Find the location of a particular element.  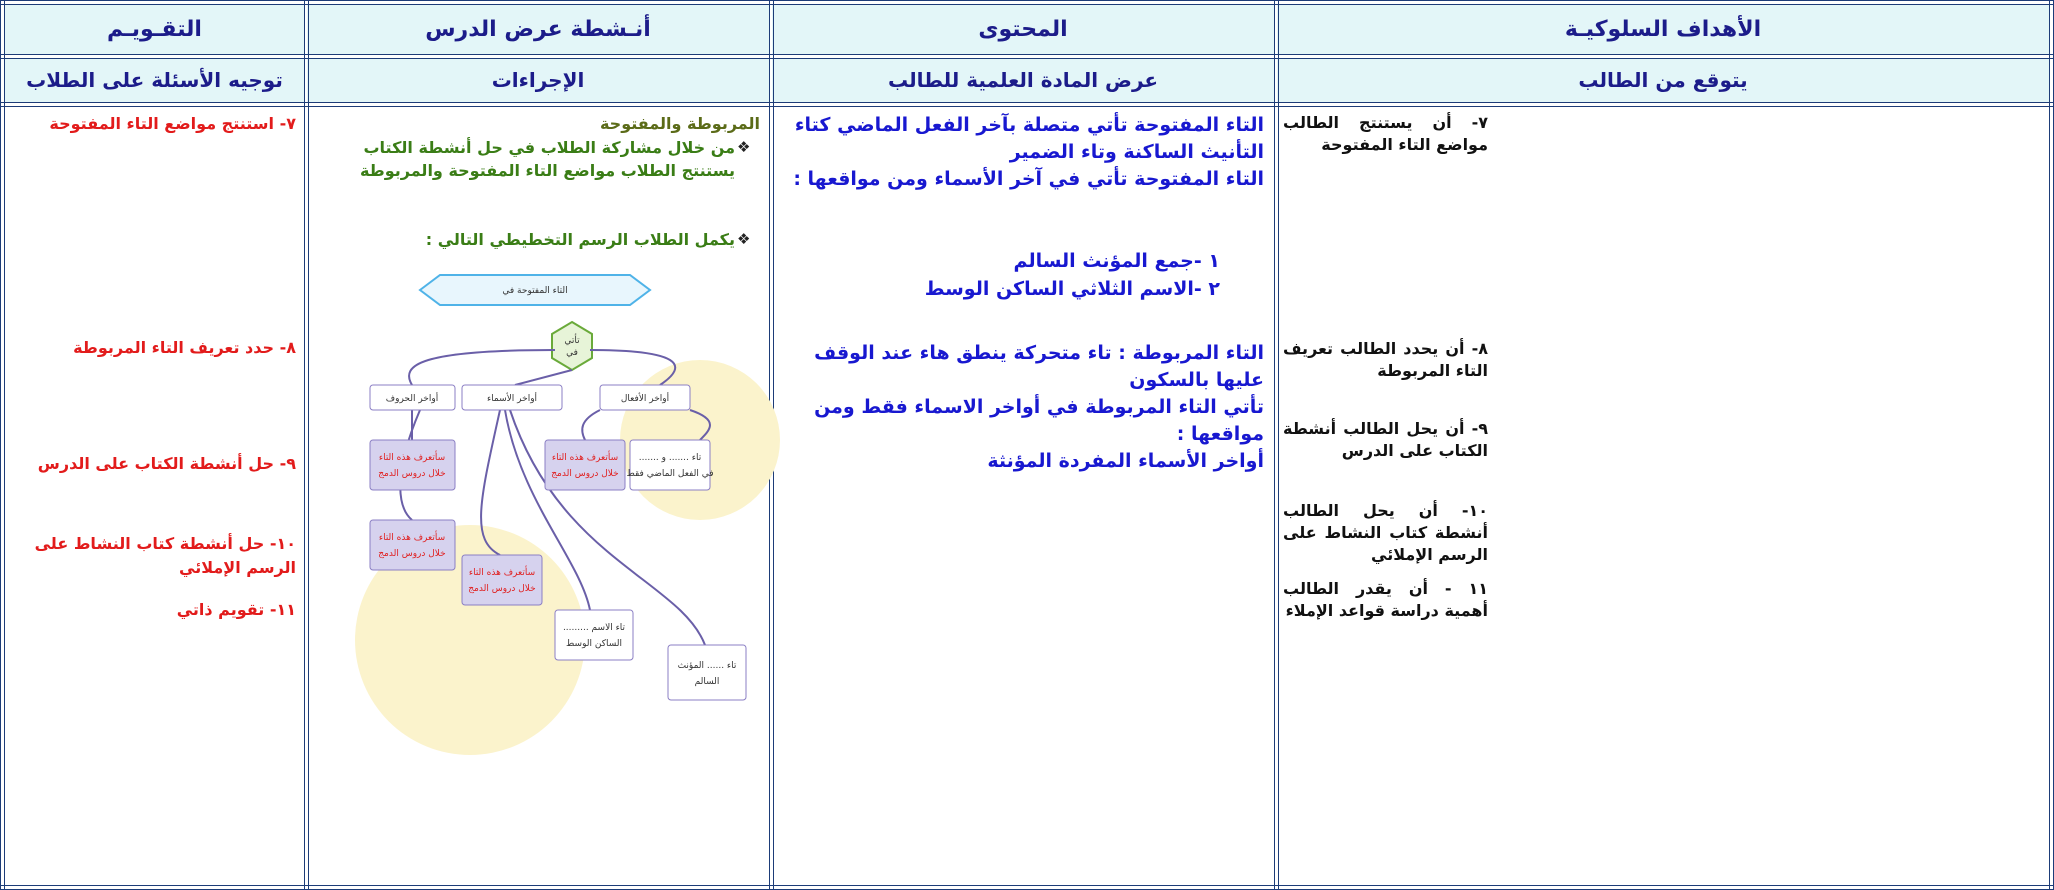

activity-text: المربوطة والمفتوحة is located at coordinates (679, 123).